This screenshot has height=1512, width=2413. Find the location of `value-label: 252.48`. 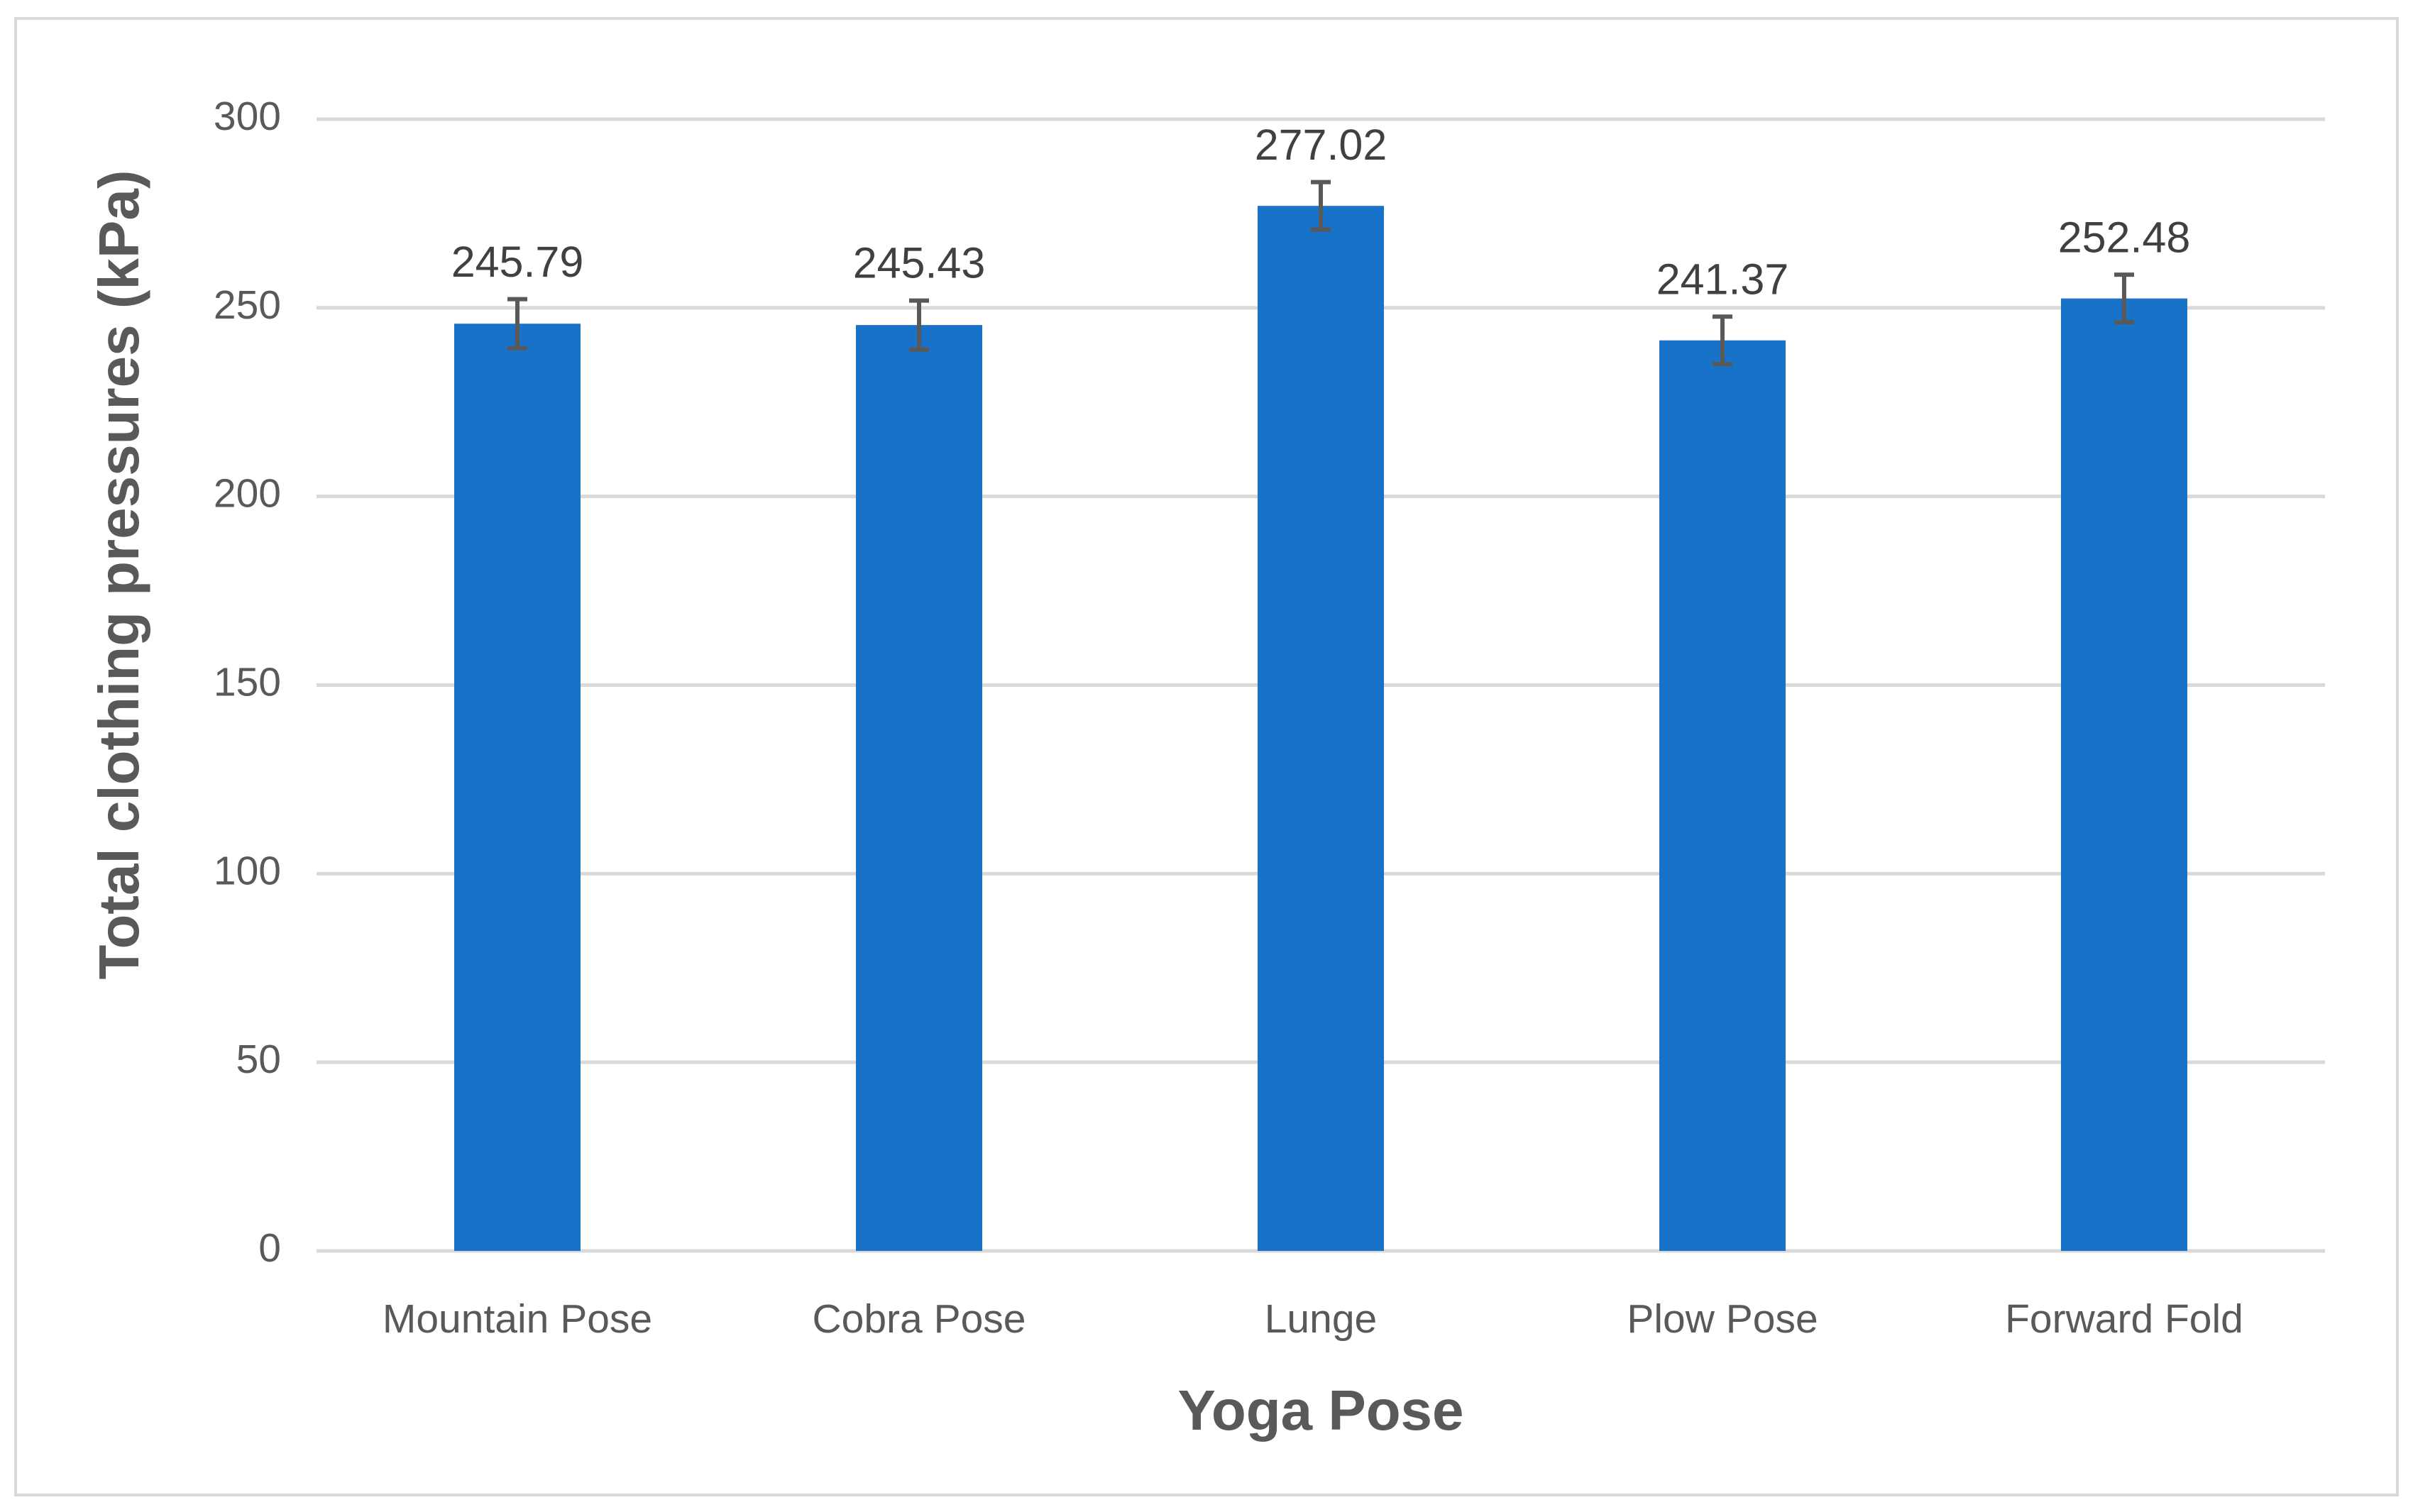

value-label: 252.48 is located at coordinates (2124, 237).